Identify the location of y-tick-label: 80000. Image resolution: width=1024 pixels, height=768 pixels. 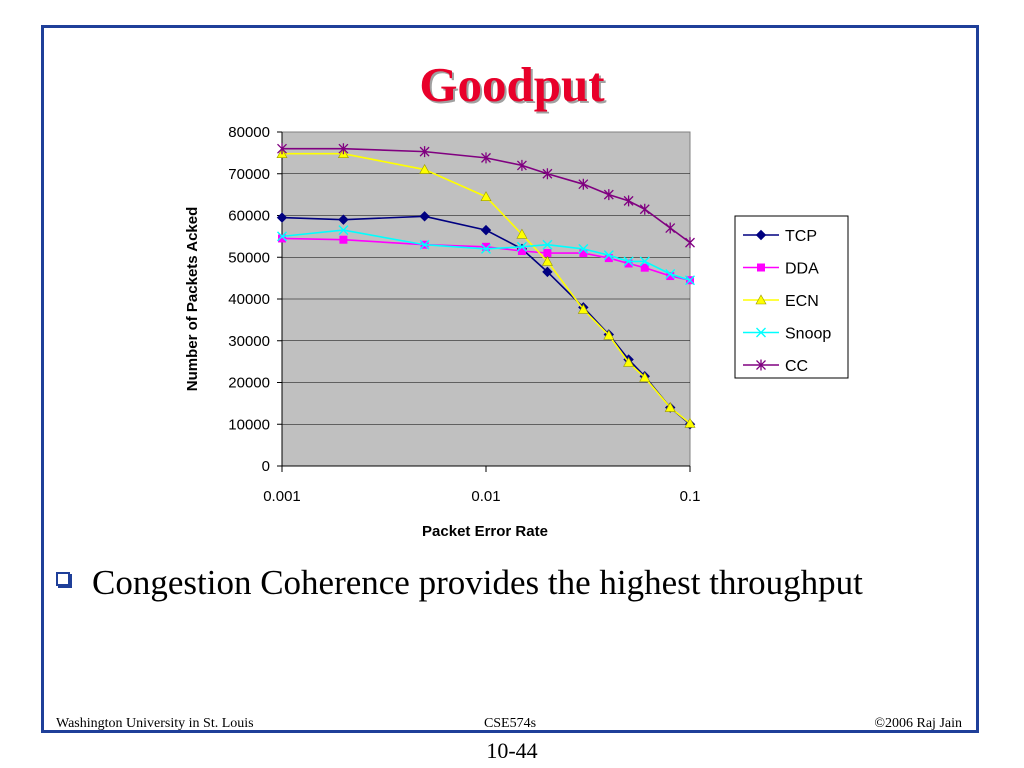
(249, 132).